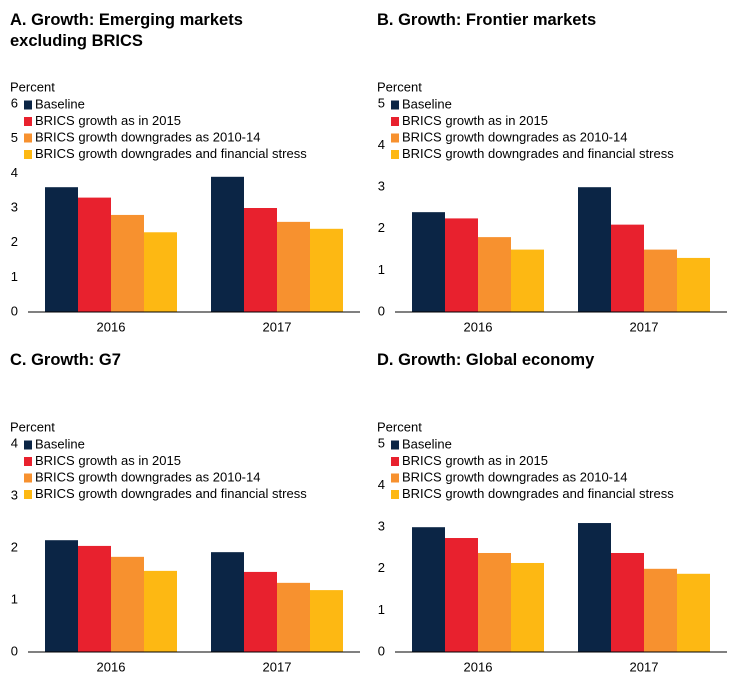  What do you see at coordinates (14, 102) in the screenshot?
I see `y-tick-label: 6` at bounding box center [14, 102].